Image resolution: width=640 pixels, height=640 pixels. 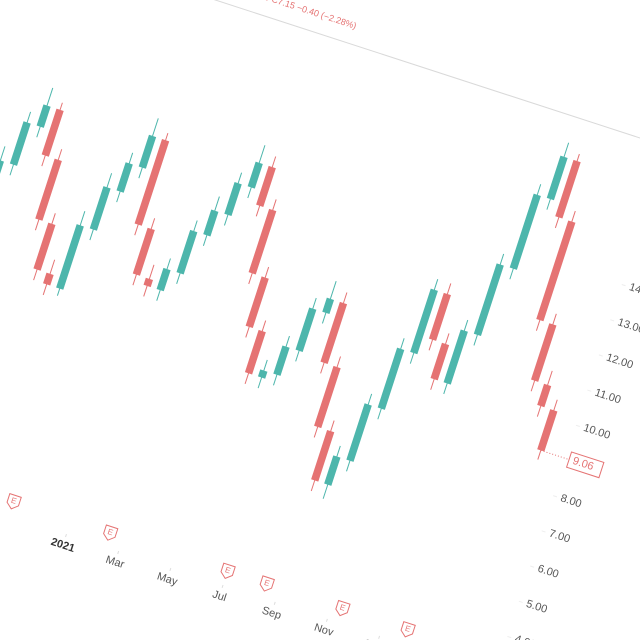 What do you see at coordinates (585, 465) in the screenshot?
I see `last-price-box` at bounding box center [585, 465].